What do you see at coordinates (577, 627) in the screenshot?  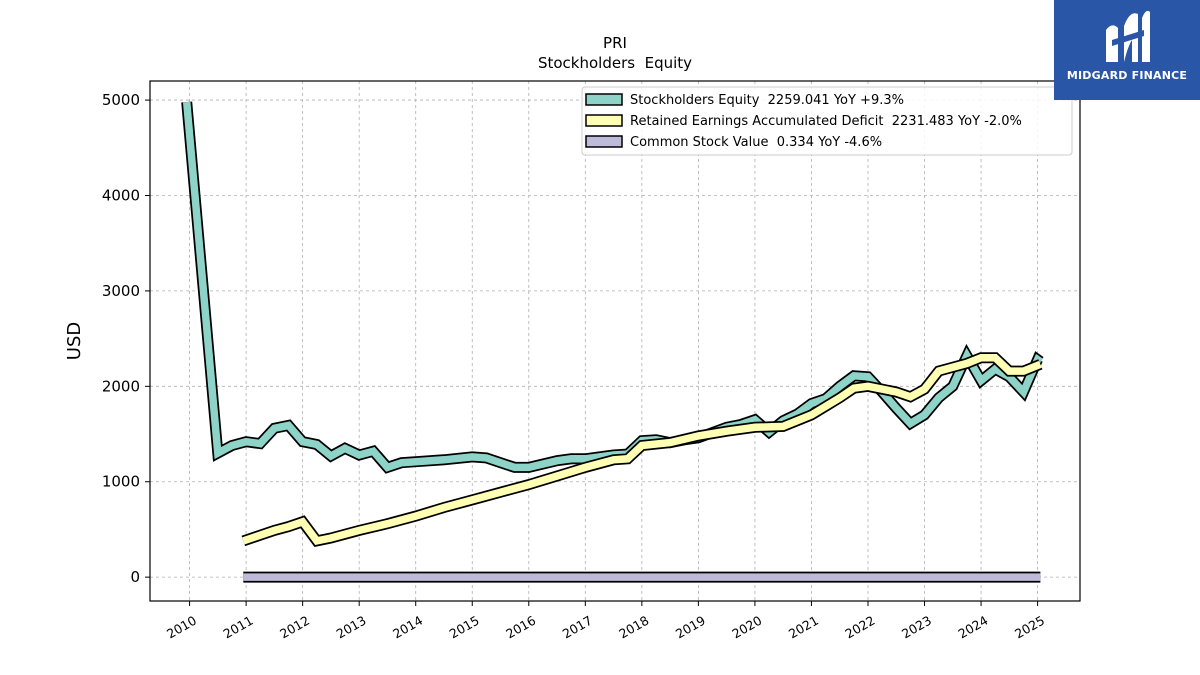 I see `x-tick-label: 2017` at bounding box center [577, 627].